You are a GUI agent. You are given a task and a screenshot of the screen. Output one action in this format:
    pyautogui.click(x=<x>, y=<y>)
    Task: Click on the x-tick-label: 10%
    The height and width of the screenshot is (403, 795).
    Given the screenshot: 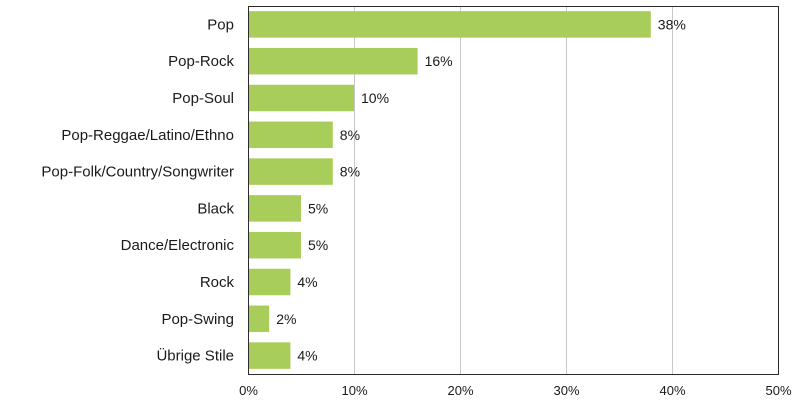 What is the action you would take?
    pyautogui.click(x=354, y=390)
    